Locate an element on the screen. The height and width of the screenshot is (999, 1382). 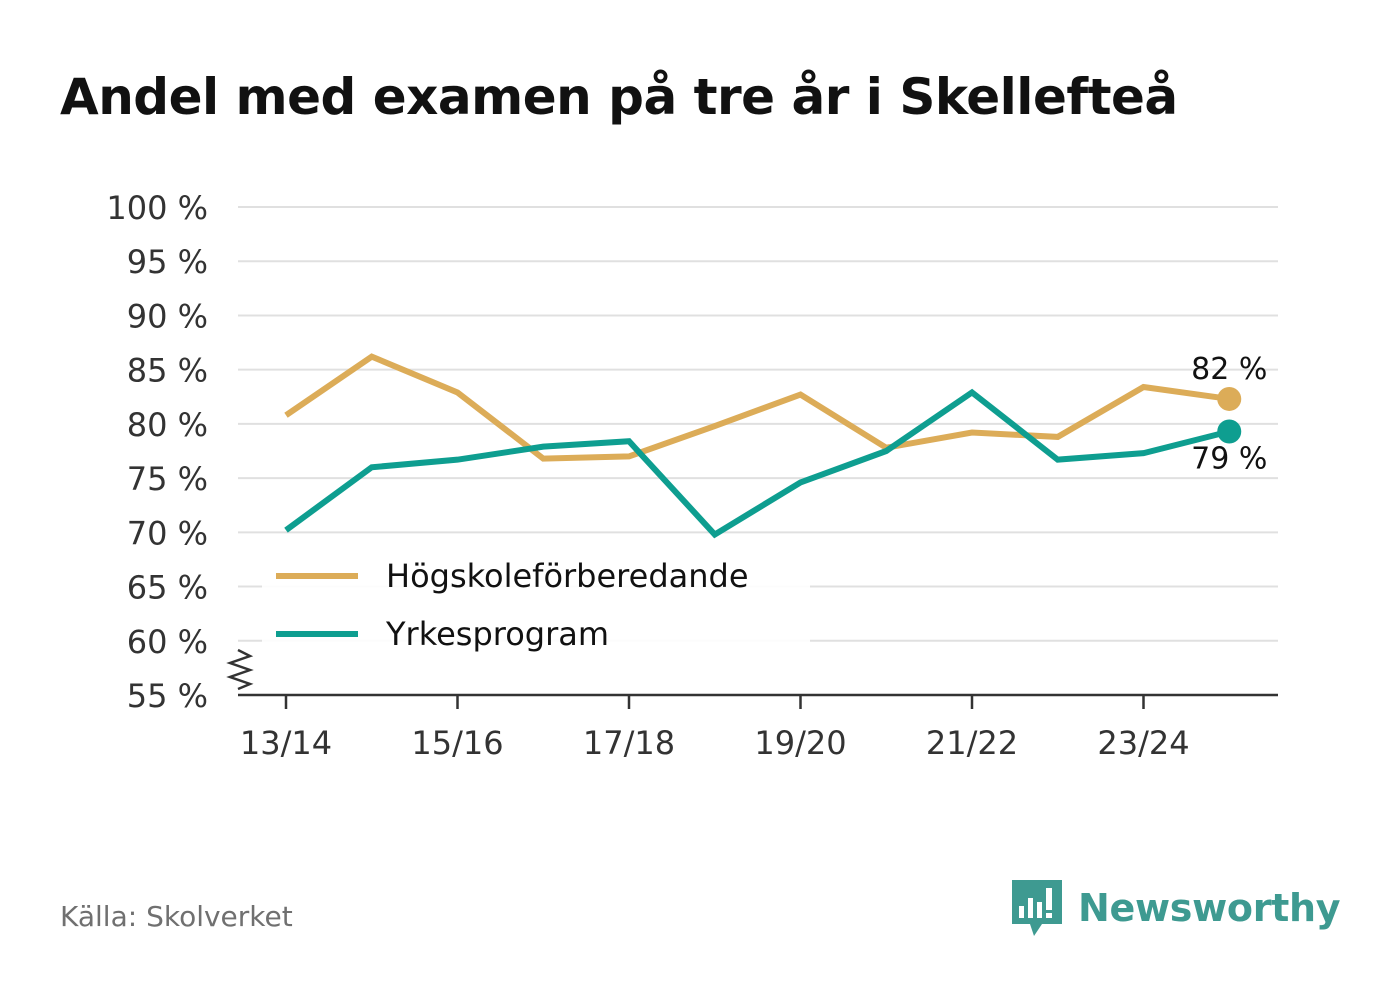
y-tick-label: 60 % is located at coordinates (167, 642).